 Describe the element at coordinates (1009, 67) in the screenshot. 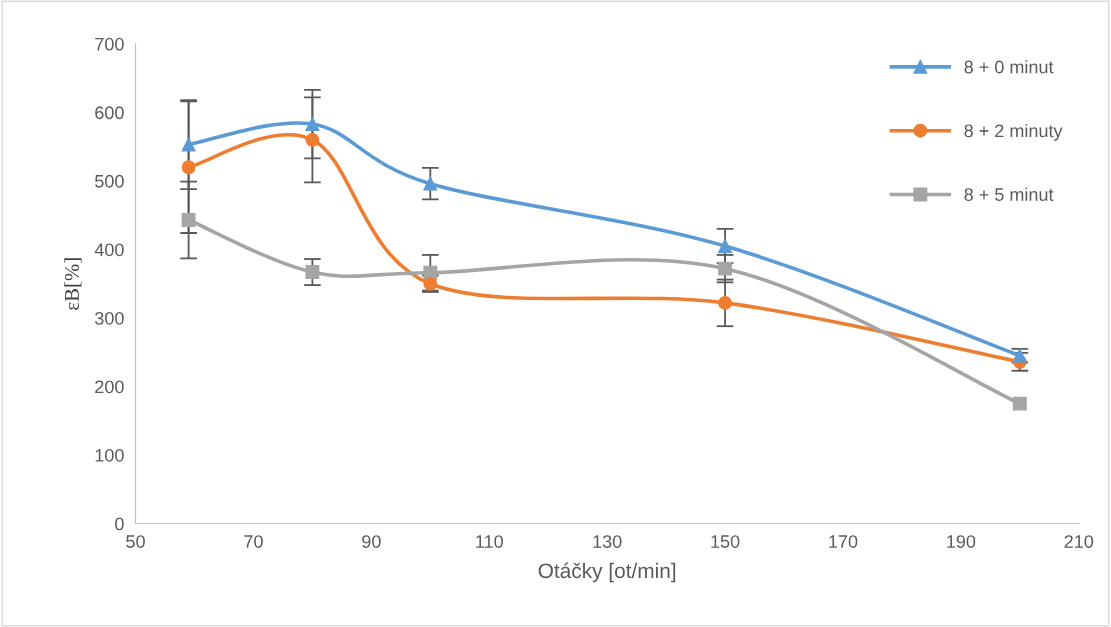

I see `legend-label: 8 + 0 minut` at that location.